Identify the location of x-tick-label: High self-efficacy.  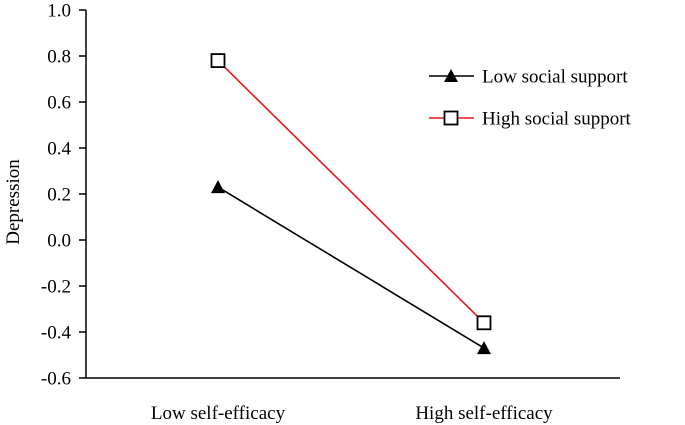
(484, 413).